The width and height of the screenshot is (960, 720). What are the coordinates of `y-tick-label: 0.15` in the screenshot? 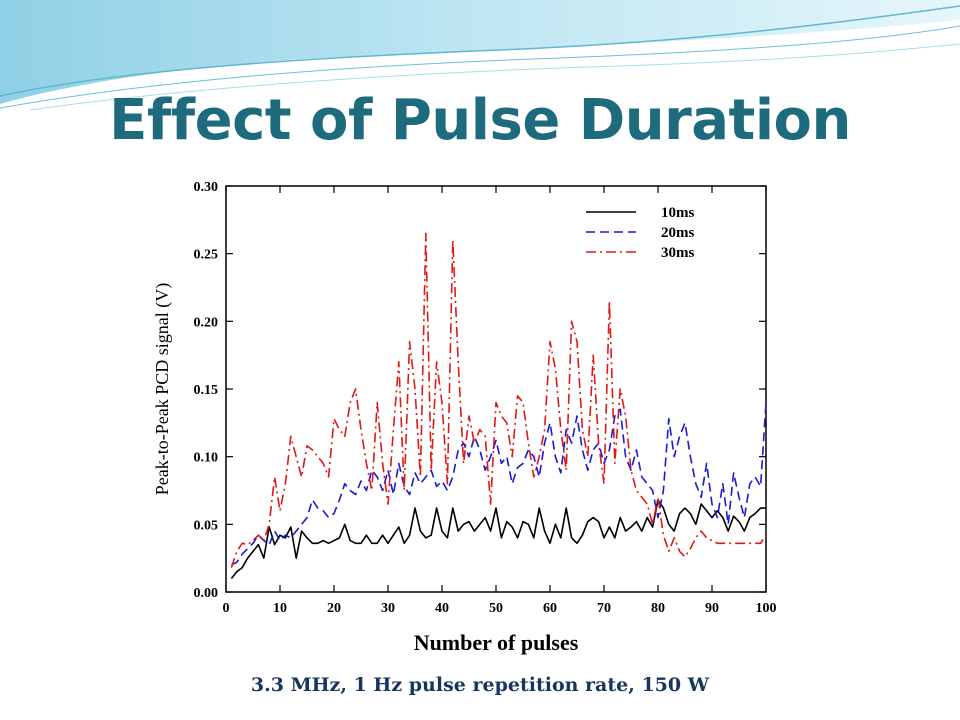 It's located at (206, 390).